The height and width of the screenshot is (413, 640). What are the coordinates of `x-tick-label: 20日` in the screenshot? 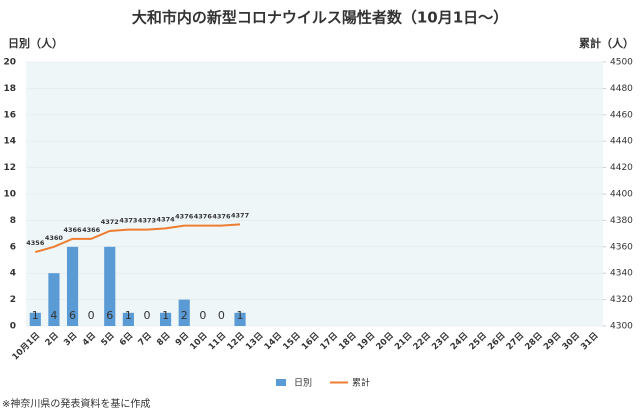 It's located at (384, 341).